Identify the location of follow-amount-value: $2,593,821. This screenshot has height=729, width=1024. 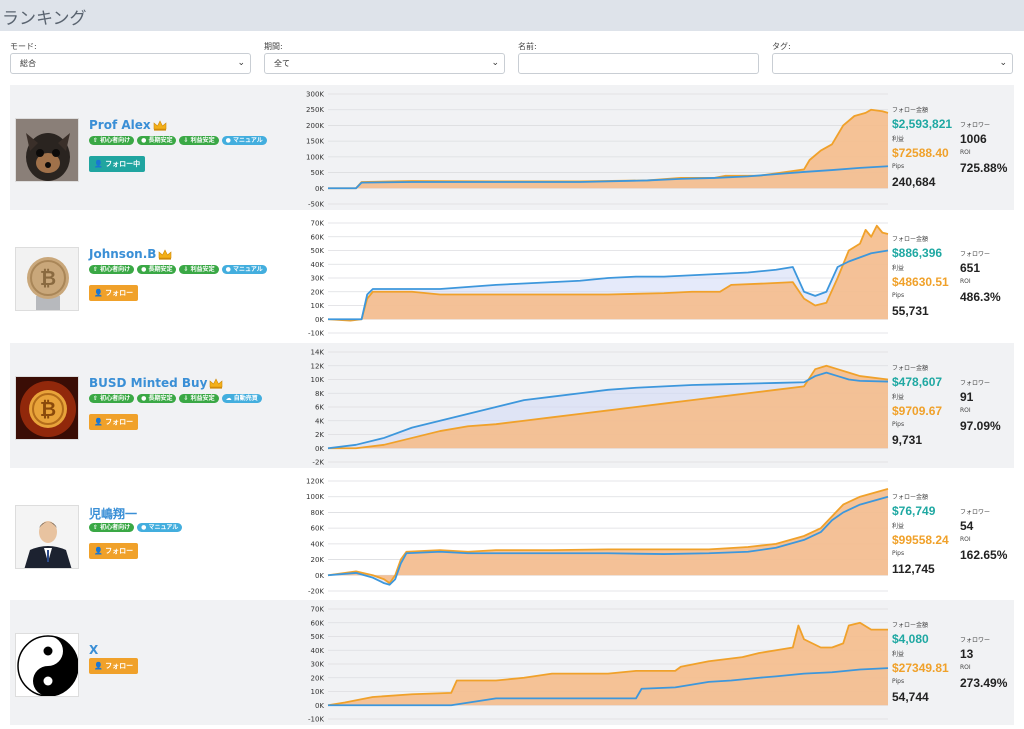
(922, 124).